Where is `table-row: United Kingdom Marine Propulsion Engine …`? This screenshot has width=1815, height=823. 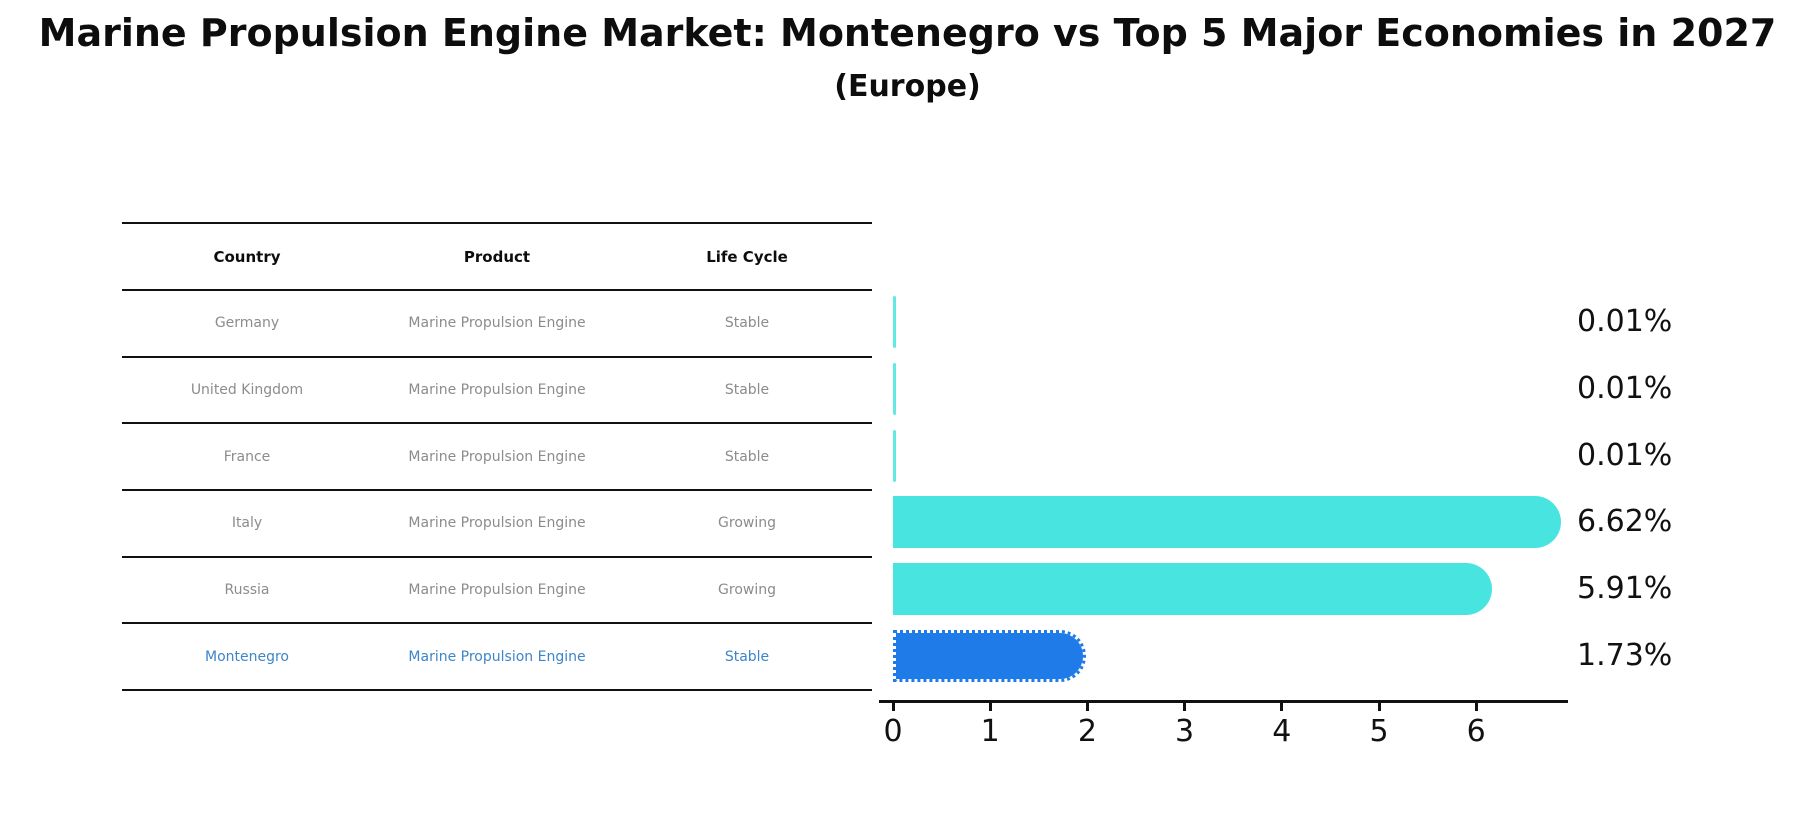
table-row: United Kingdom Marine Propulsion Engine … is located at coordinates (497, 391).